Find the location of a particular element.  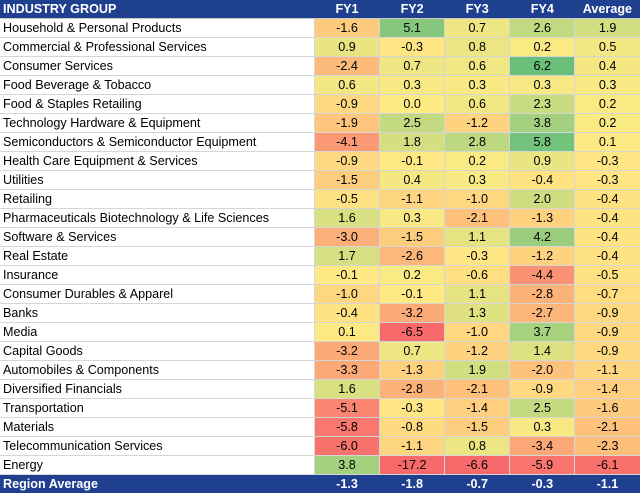

industry-name: Diversified Financials is located at coordinates (157, 389).